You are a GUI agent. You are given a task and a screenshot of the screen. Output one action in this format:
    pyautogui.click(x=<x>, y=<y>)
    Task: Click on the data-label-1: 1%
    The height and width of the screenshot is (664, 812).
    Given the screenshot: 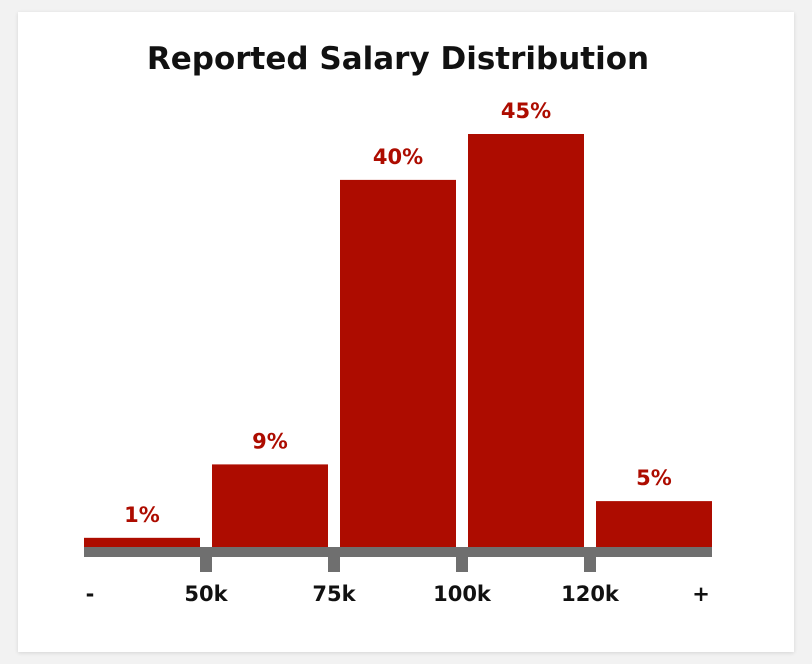 What is the action you would take?
    pyautogui.click(x=142, y=515)
    